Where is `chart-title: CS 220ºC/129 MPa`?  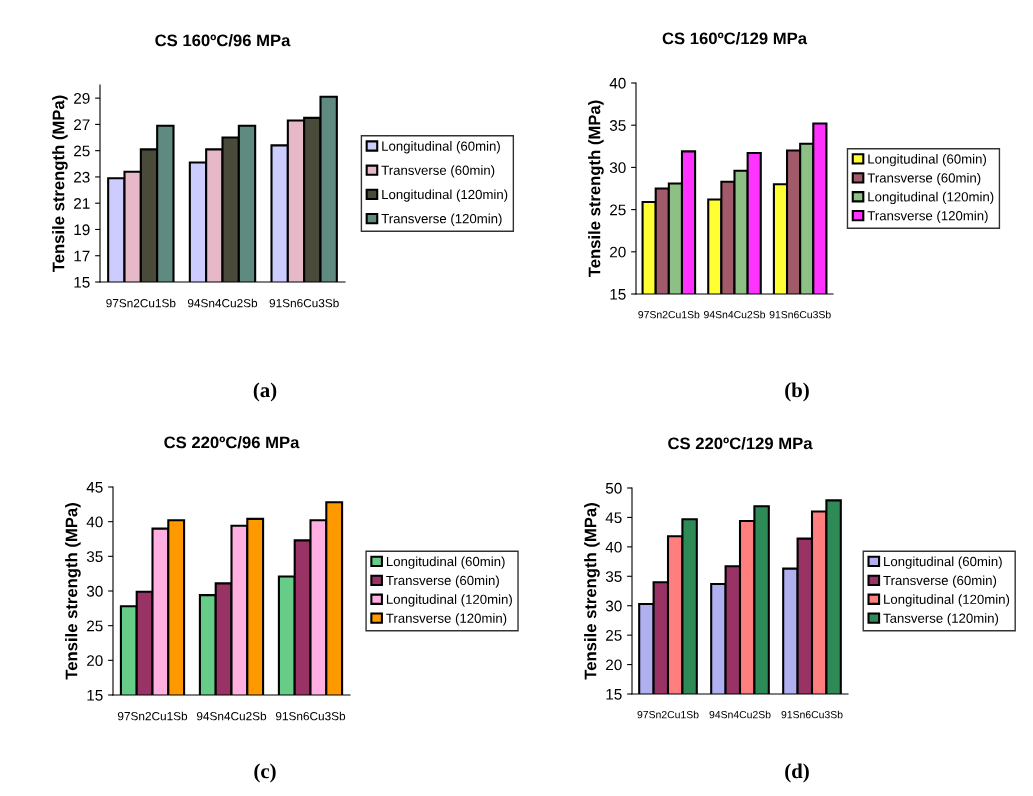
chart-title: CS 220ºC/129 MPa is located at coordinates (740, 443).